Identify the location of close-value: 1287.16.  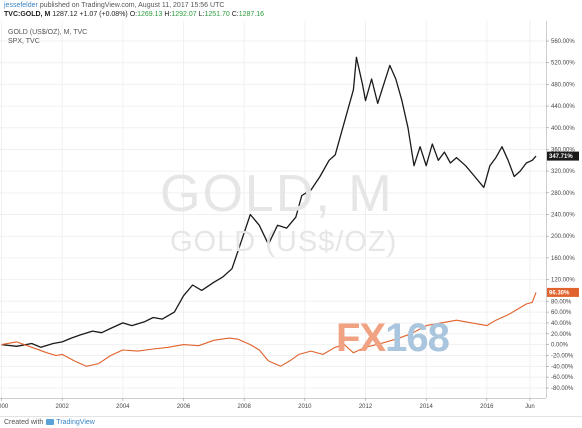
(251, 14).